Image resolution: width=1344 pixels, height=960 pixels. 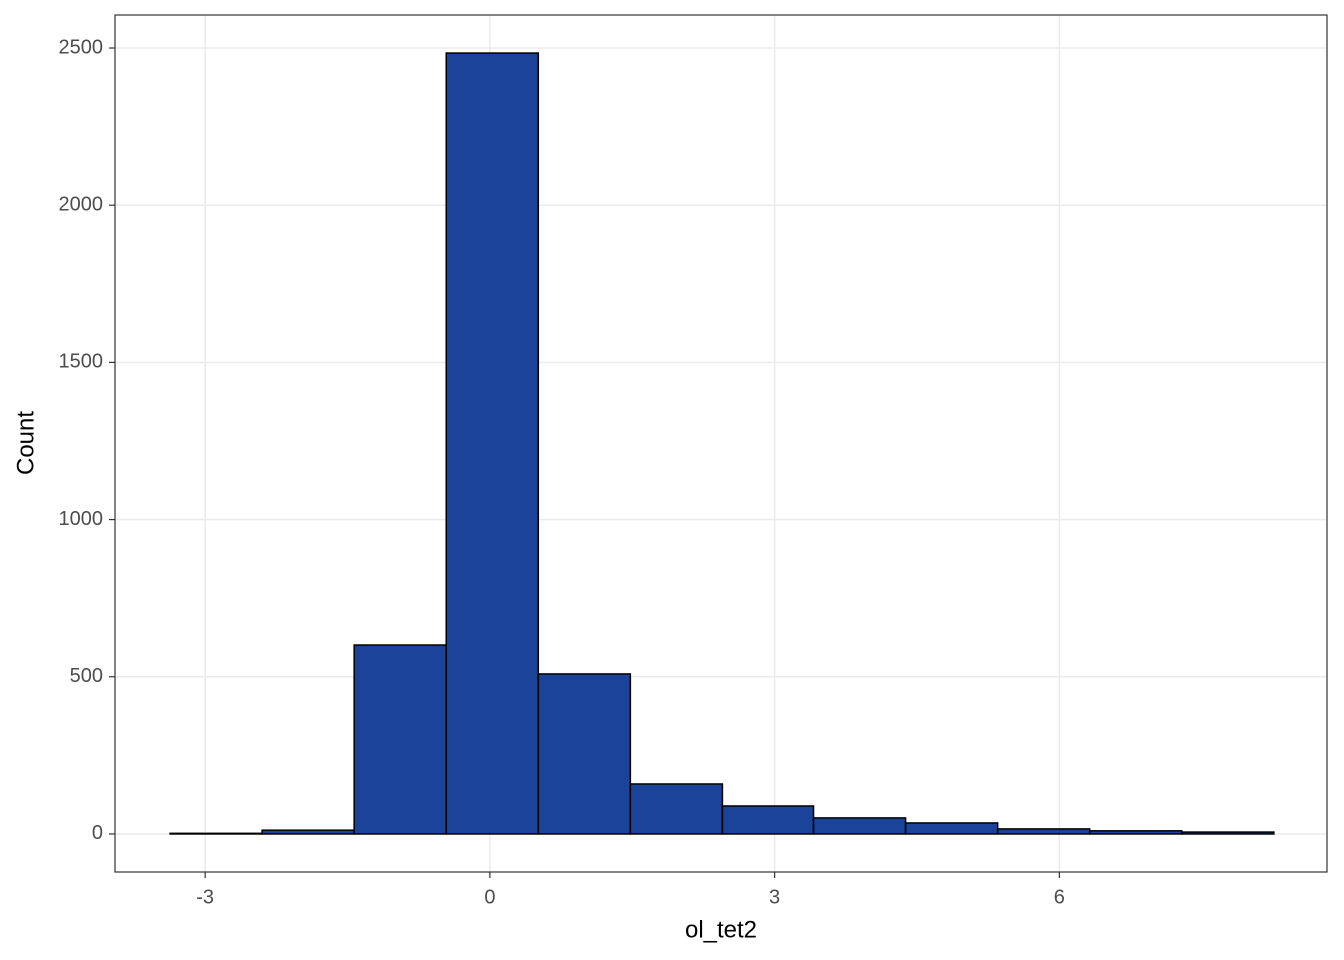 I want to click on x-tick-label: 0, so click(x=489, y=897).